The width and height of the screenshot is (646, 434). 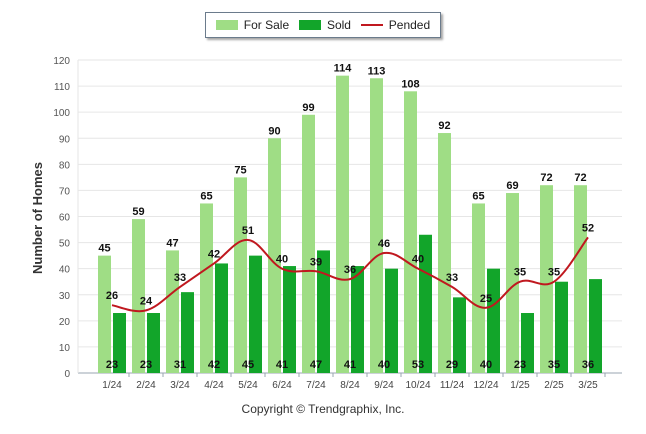 I want to click on y-tick-label: 20, so click(x=65, y=322).